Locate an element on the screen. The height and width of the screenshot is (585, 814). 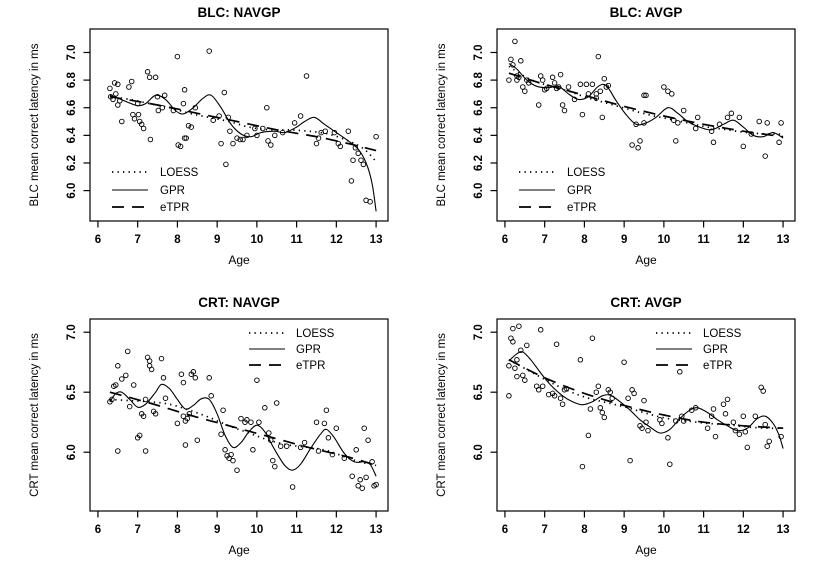
gpr-curve is located at coordinates (243, 430).